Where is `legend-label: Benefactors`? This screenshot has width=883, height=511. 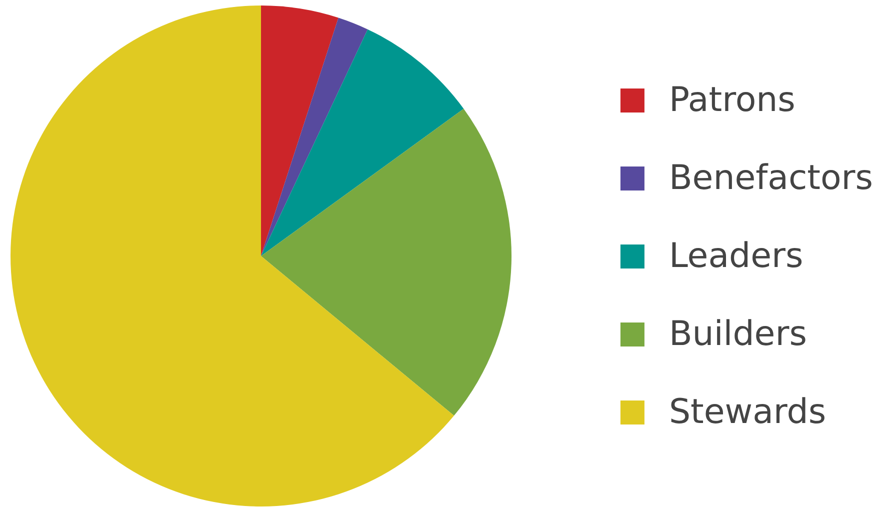
legend-label: Benefactors is located at coordinates (770, 178).